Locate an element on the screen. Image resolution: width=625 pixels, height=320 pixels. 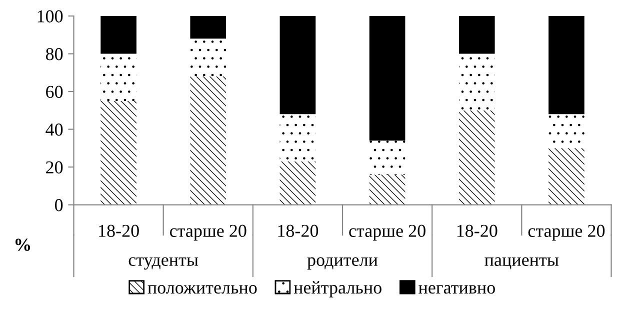
text: пациенты is located at coordinates (521, 263).